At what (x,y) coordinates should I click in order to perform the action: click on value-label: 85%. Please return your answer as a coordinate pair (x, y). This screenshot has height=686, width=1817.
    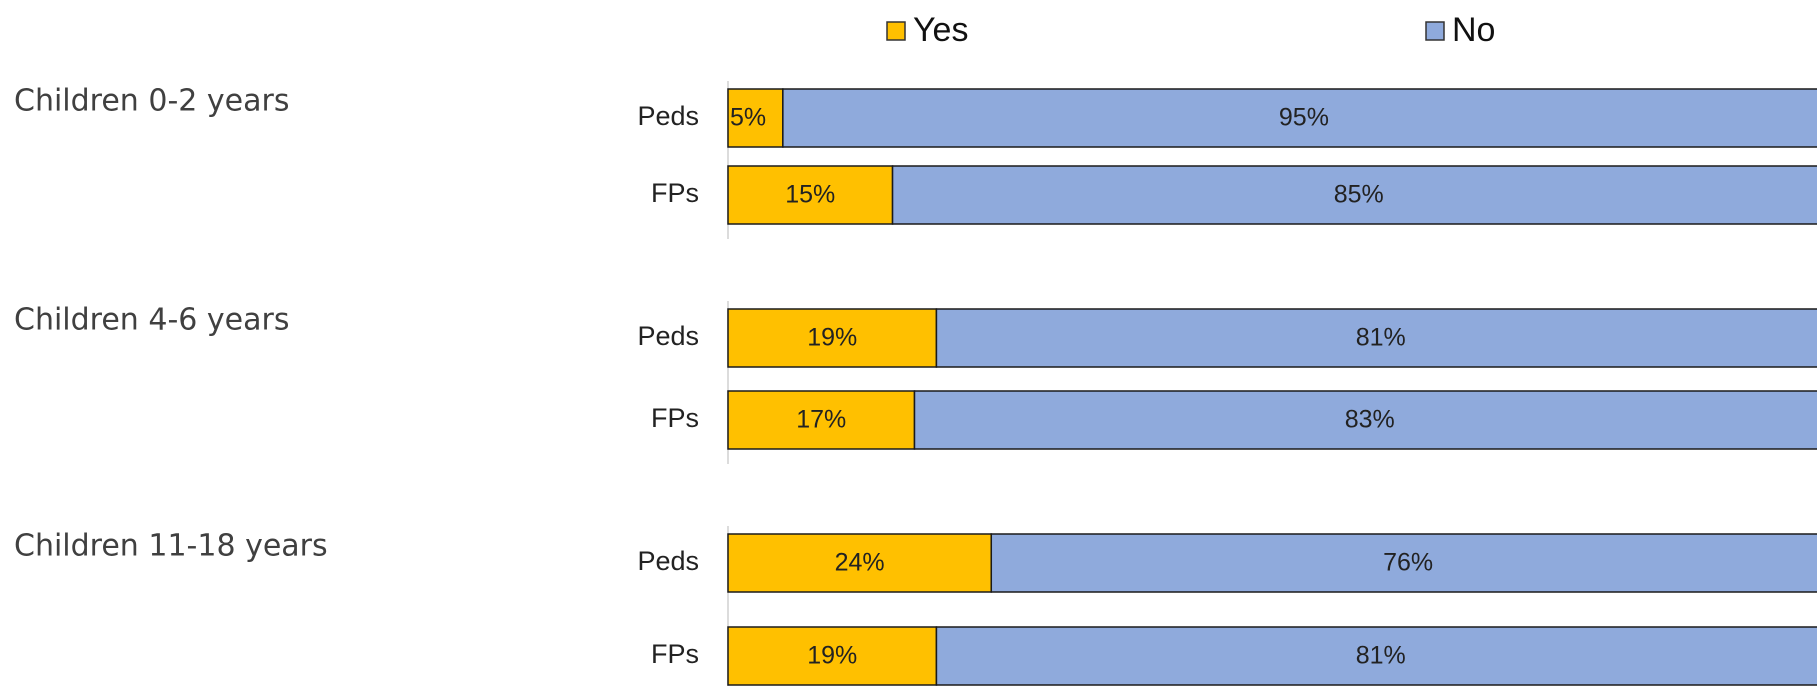
    Looking at the image, I should click on (1359, 195).